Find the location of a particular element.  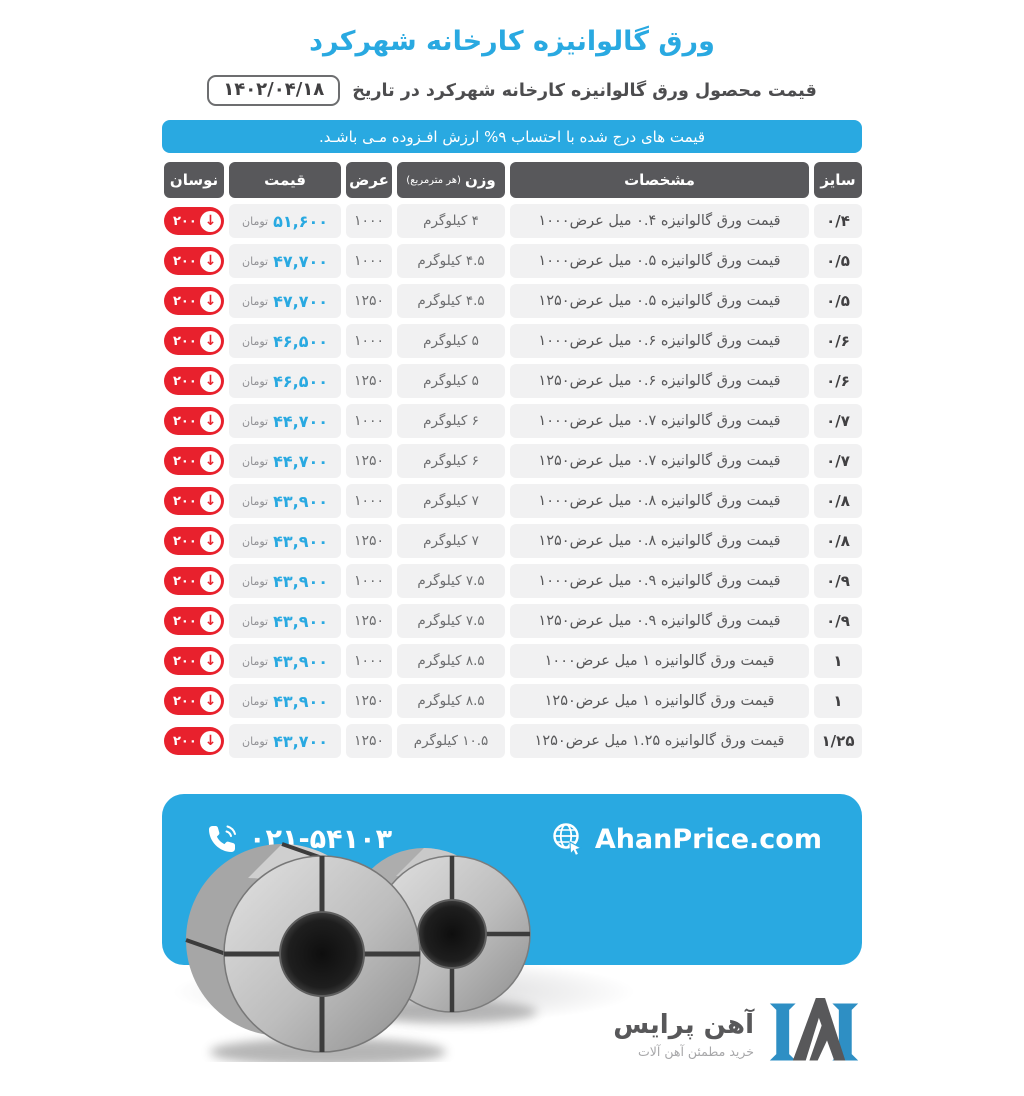

header-width: عرض is located at coordinates (369, 180).